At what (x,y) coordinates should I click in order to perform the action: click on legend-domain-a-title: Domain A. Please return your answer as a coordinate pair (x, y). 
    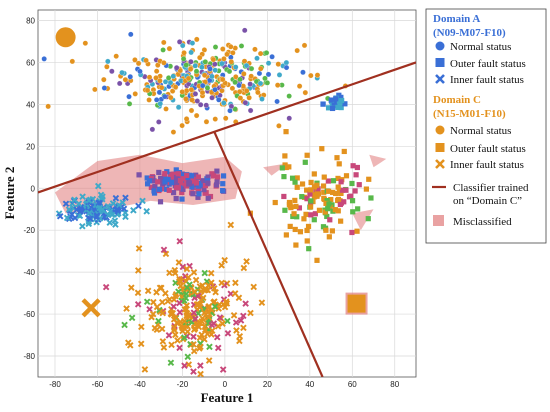
    Looking at the image, I should click on (456, 19).